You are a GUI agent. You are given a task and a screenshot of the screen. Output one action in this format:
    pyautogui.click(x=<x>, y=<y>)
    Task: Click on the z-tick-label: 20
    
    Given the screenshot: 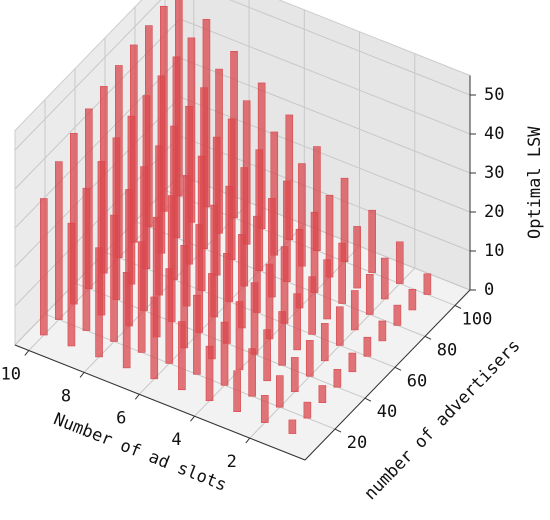 What is the action you would take?
    pyautogui.click(x=494, y=212)
    